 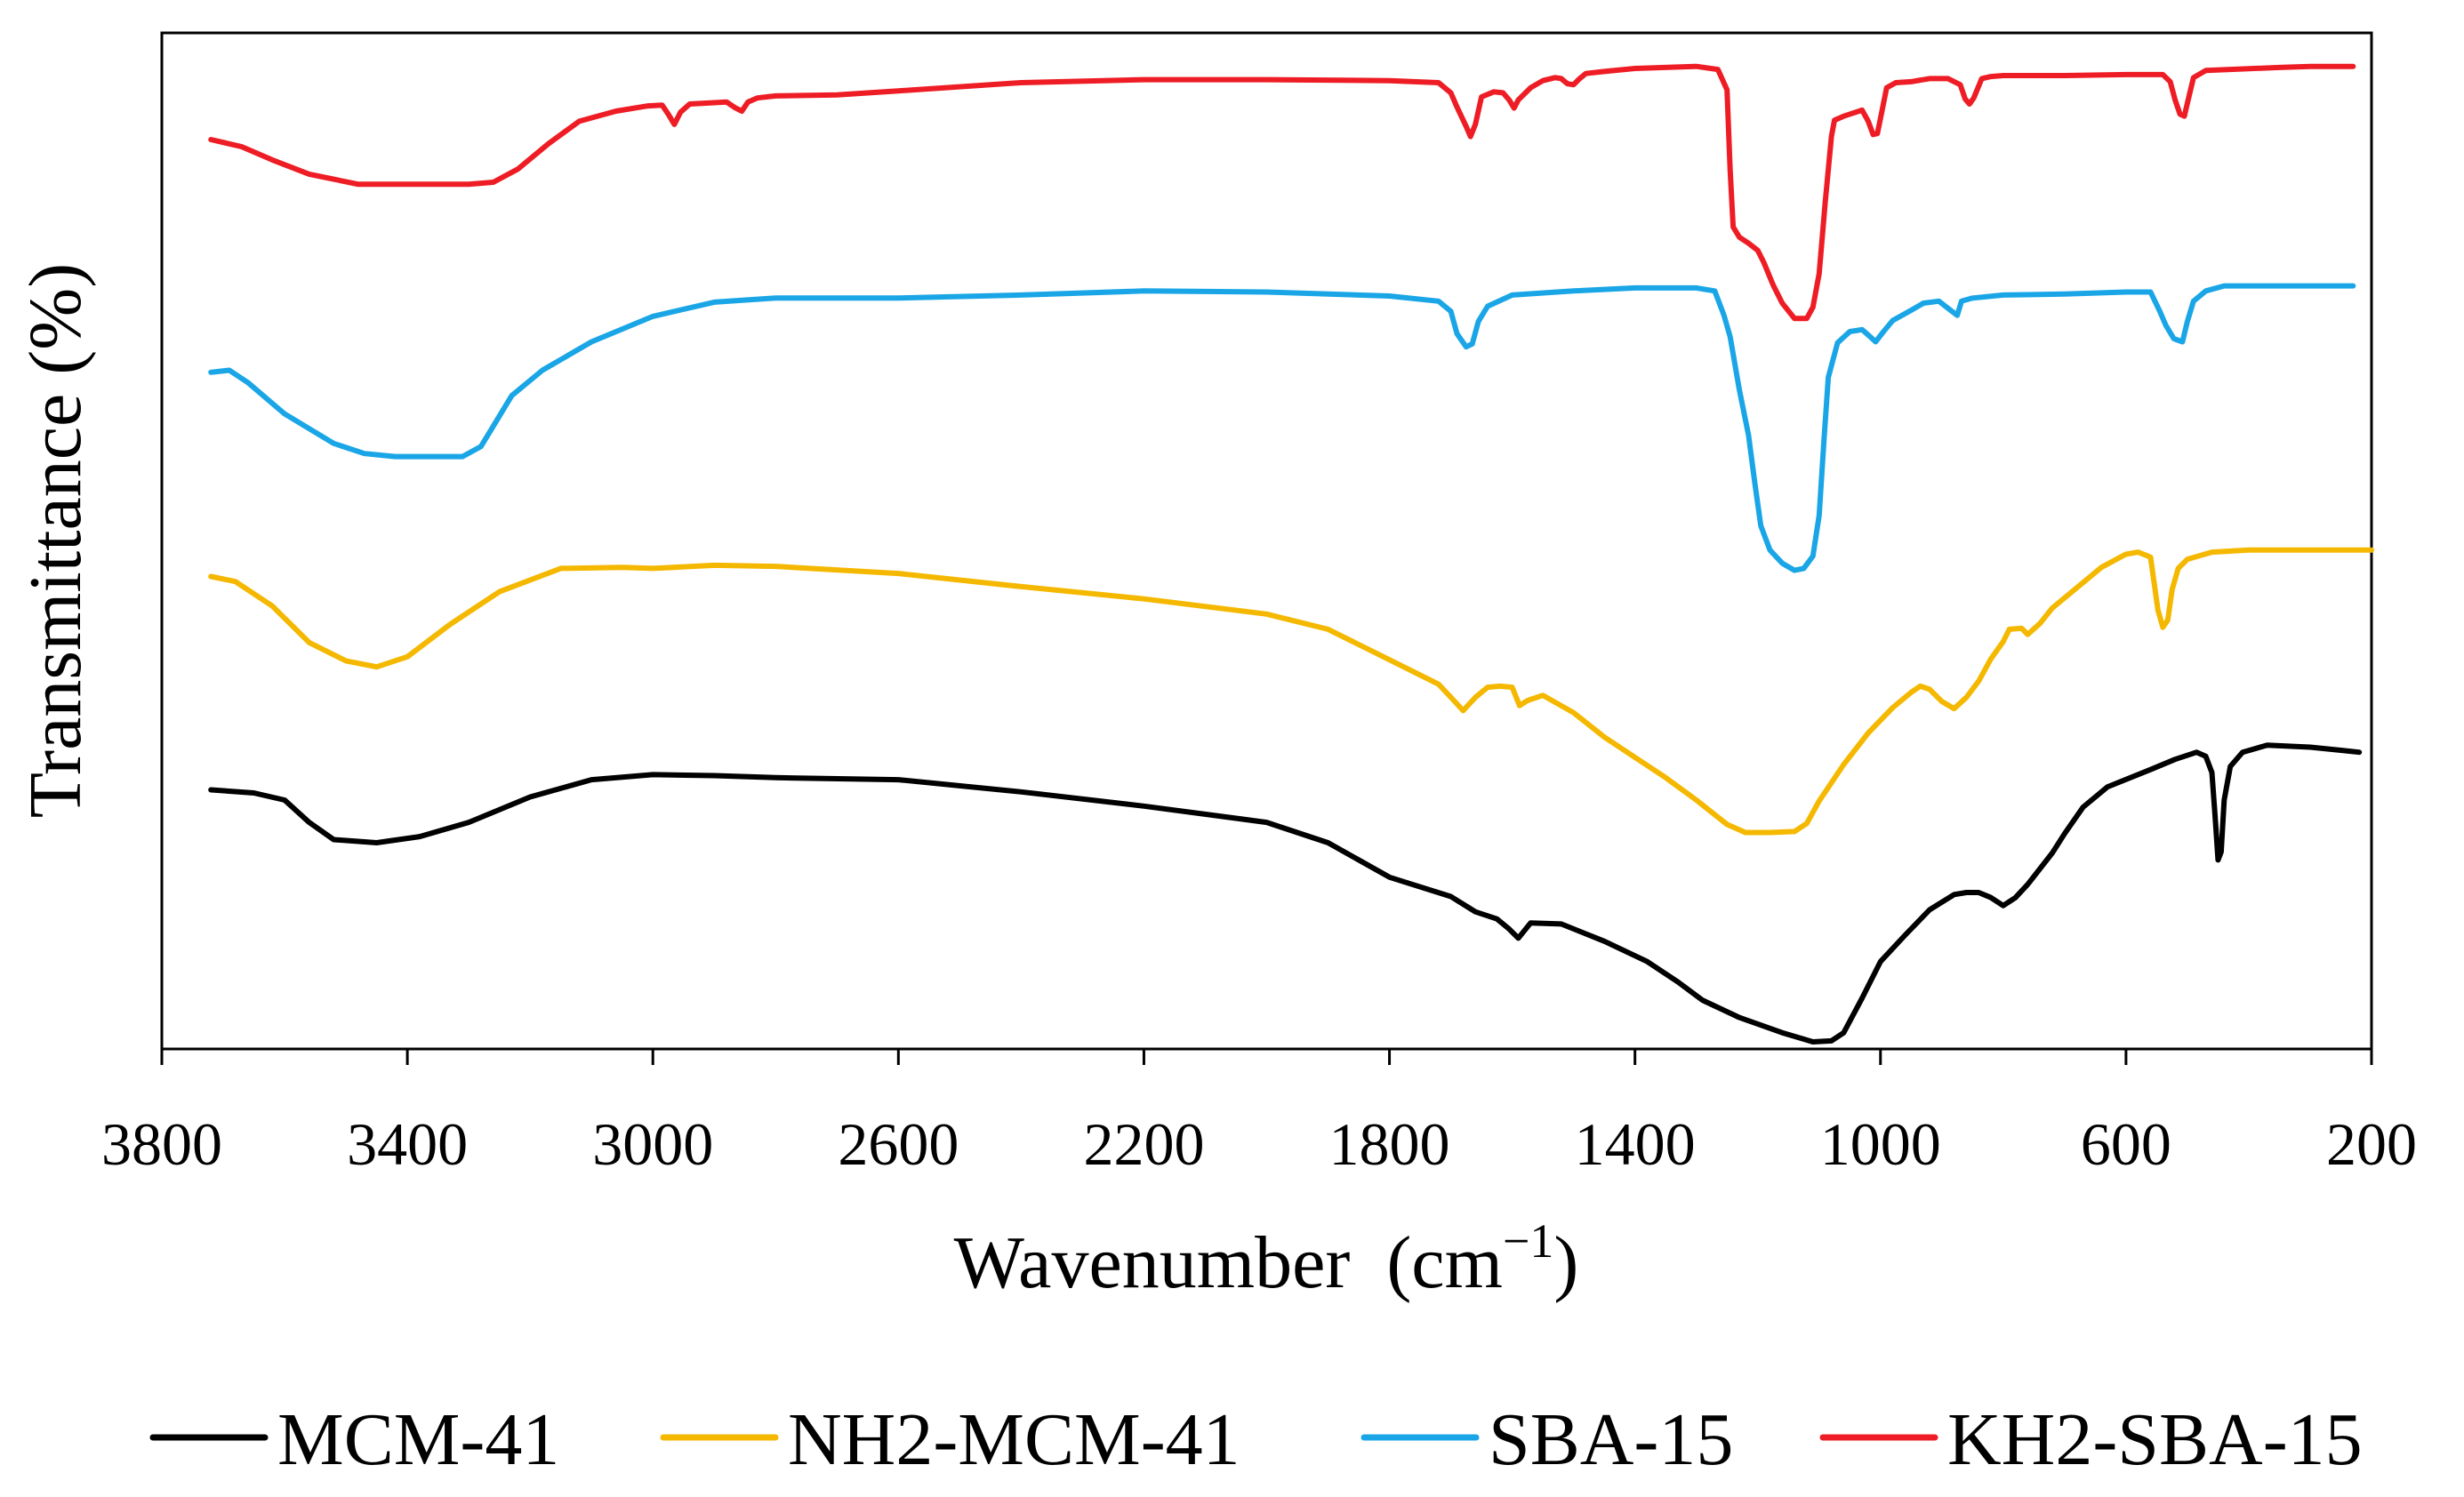 What do you see at coordinates (898, 1144) in the screenshot?
I see `x-tick-label: 2600` at bounding box center [898, 1144].